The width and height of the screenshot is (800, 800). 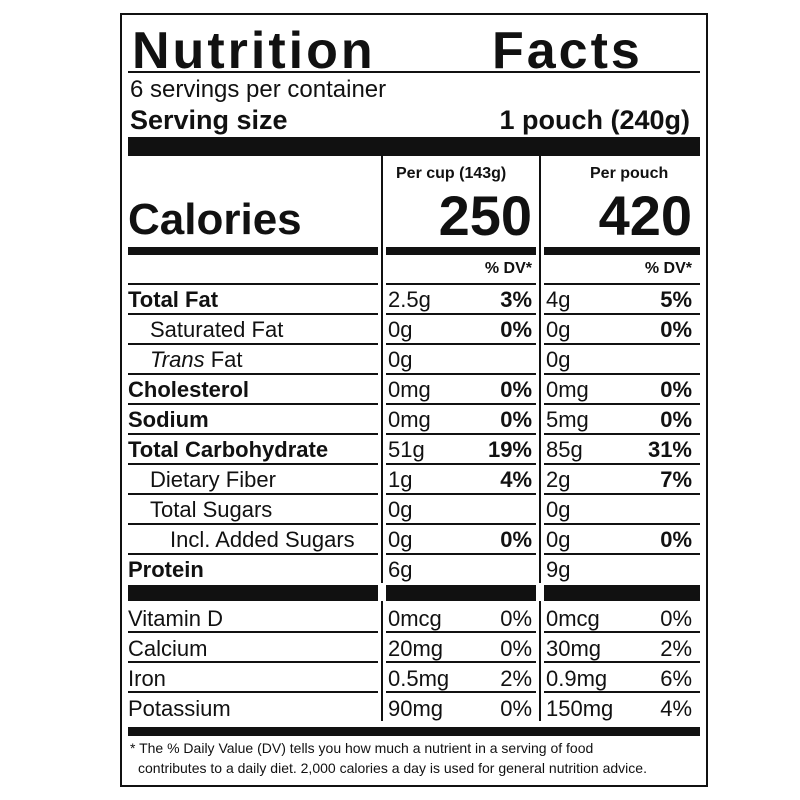 What do you see at coordinates (567, 419) in the screenshot?
I see `nutrient-col2-amount: 5mg` at bounding box center [567, 419].